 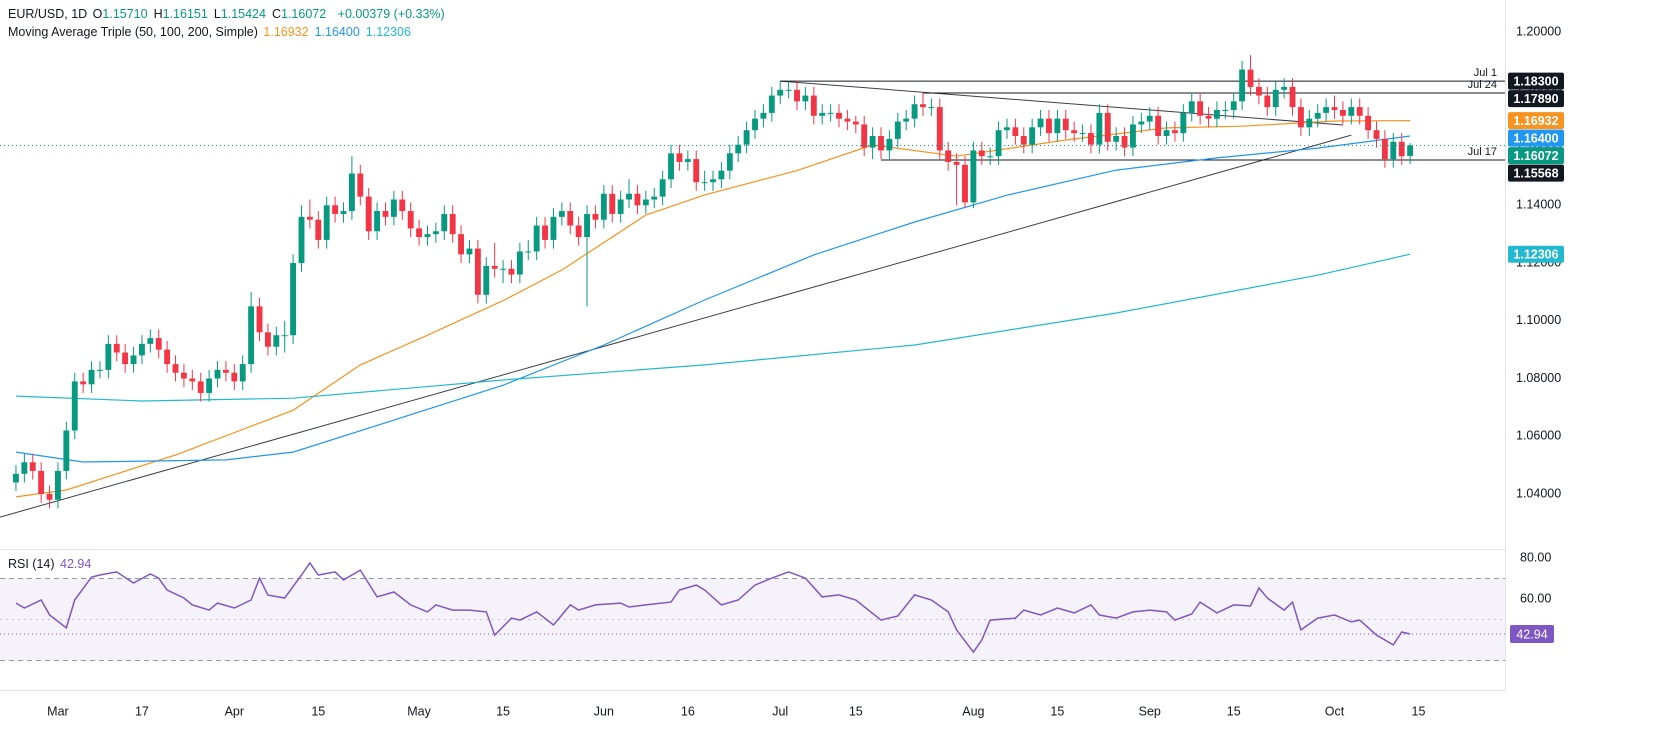 I want to click on level-label: Jul 24, so click(x=1482, y=85).